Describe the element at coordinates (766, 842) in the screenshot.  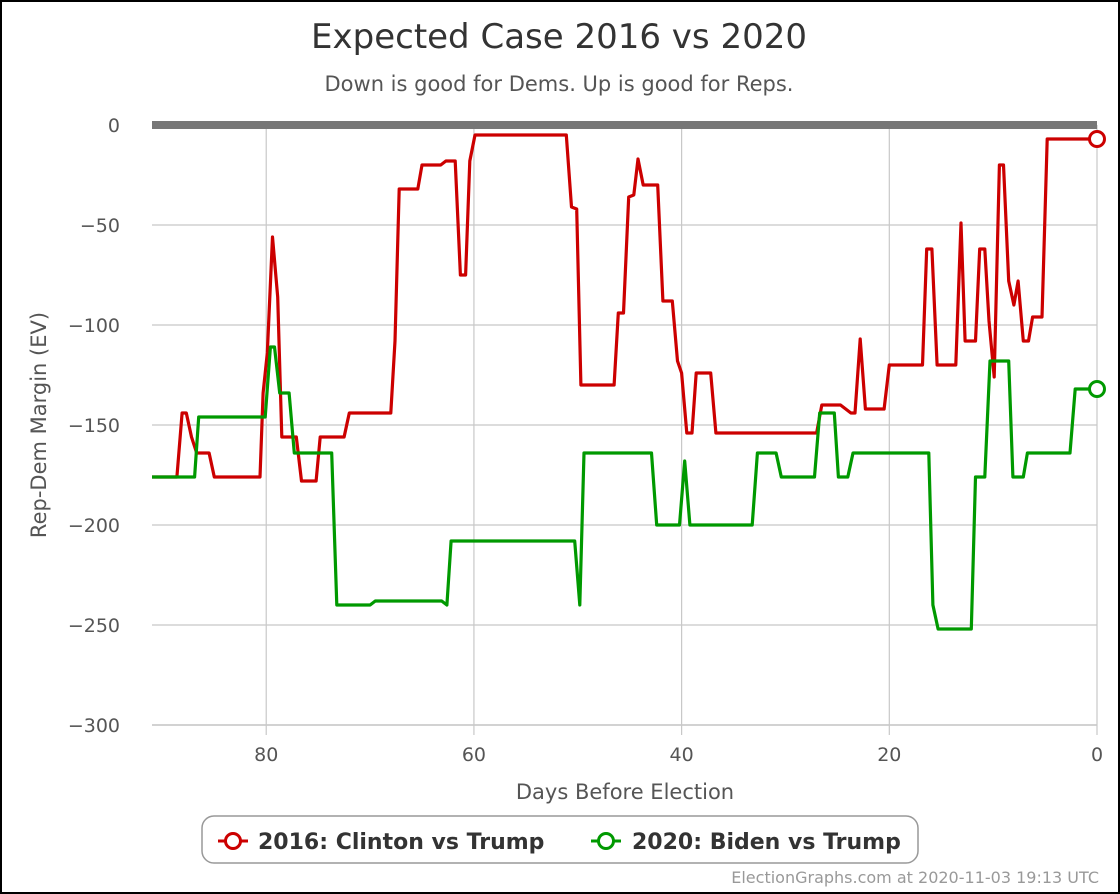
I see `legend-label-2020: 2020: Biden vs Trump` at that location.